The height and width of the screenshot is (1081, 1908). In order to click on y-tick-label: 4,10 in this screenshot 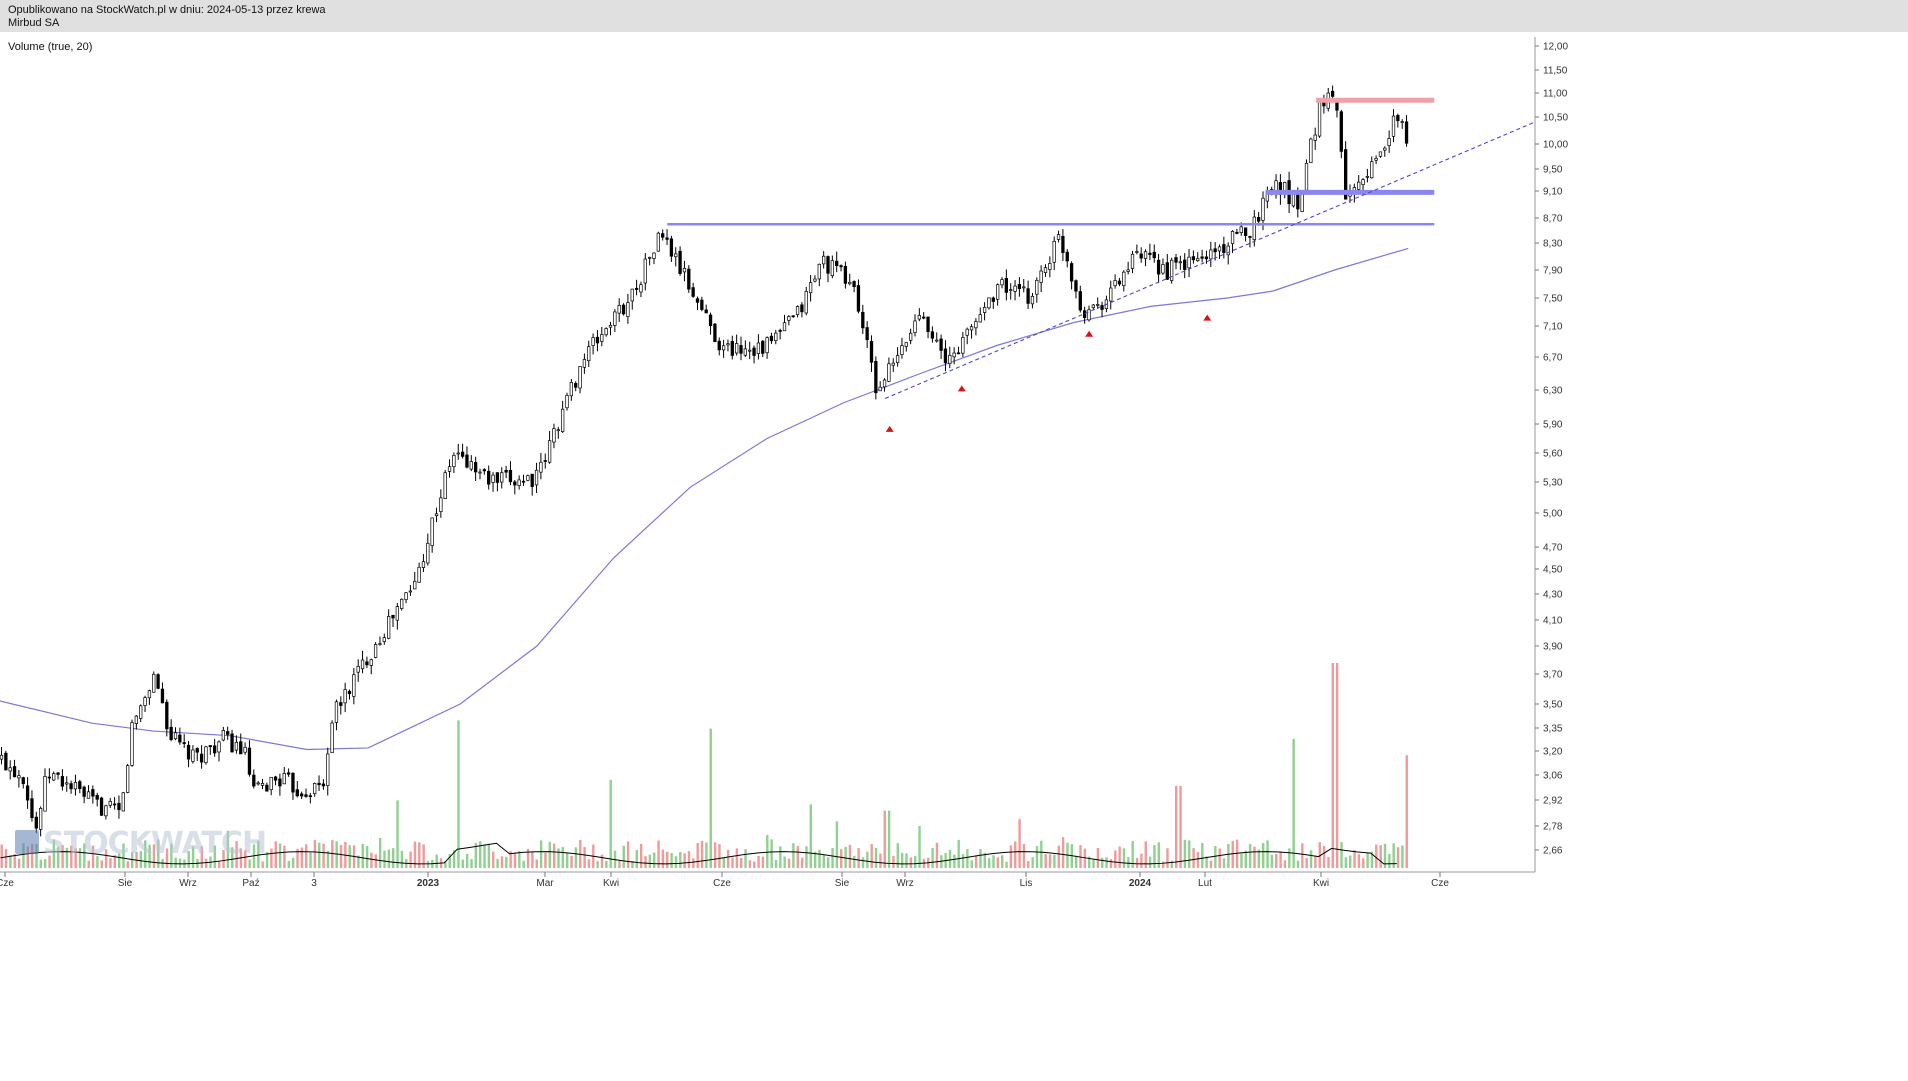, I will do `click(1553, 621)`.